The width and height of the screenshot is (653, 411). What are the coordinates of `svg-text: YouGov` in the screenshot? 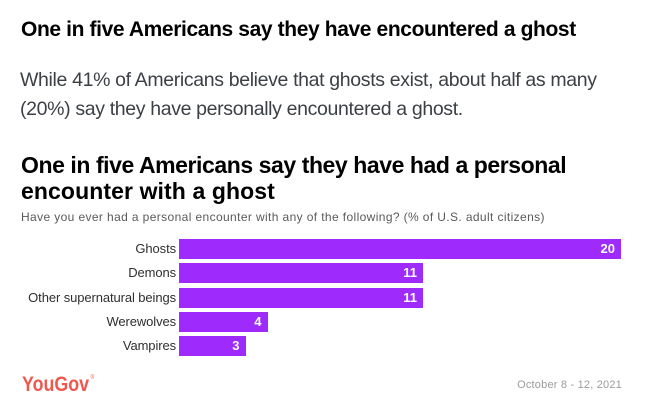 It's located at (55, 384).